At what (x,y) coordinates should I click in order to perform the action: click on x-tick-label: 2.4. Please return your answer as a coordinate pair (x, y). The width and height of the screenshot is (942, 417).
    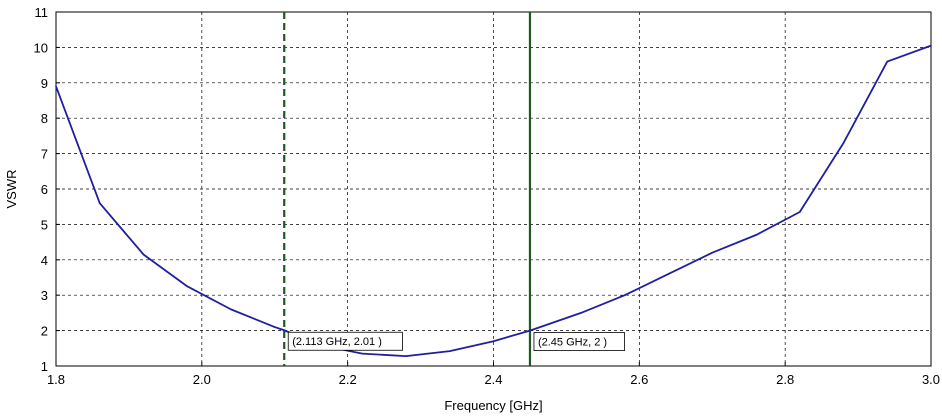
    Looking at the image, I should click on (493, 379).